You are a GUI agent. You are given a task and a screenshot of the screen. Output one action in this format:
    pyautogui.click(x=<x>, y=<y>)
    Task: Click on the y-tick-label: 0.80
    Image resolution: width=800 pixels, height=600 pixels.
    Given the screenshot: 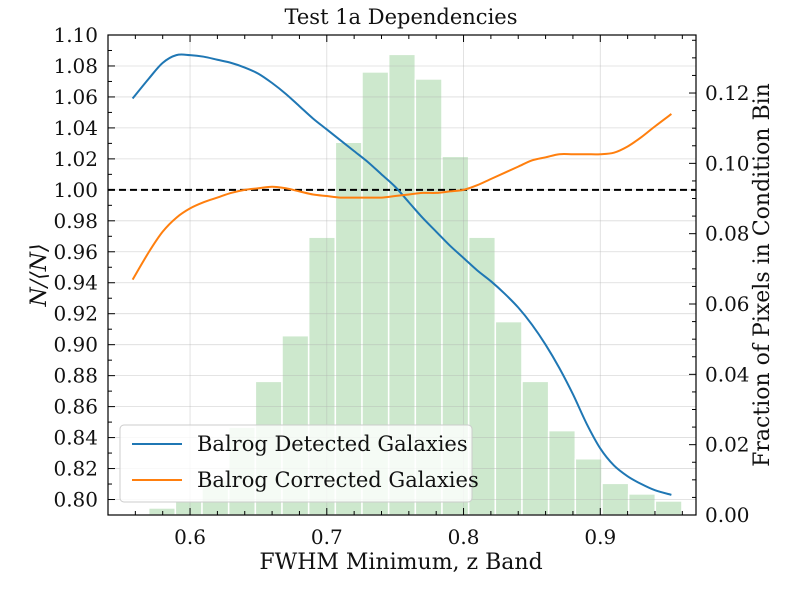 What is the action you would take?
    pyautogui.click(x=75, y=500)
    